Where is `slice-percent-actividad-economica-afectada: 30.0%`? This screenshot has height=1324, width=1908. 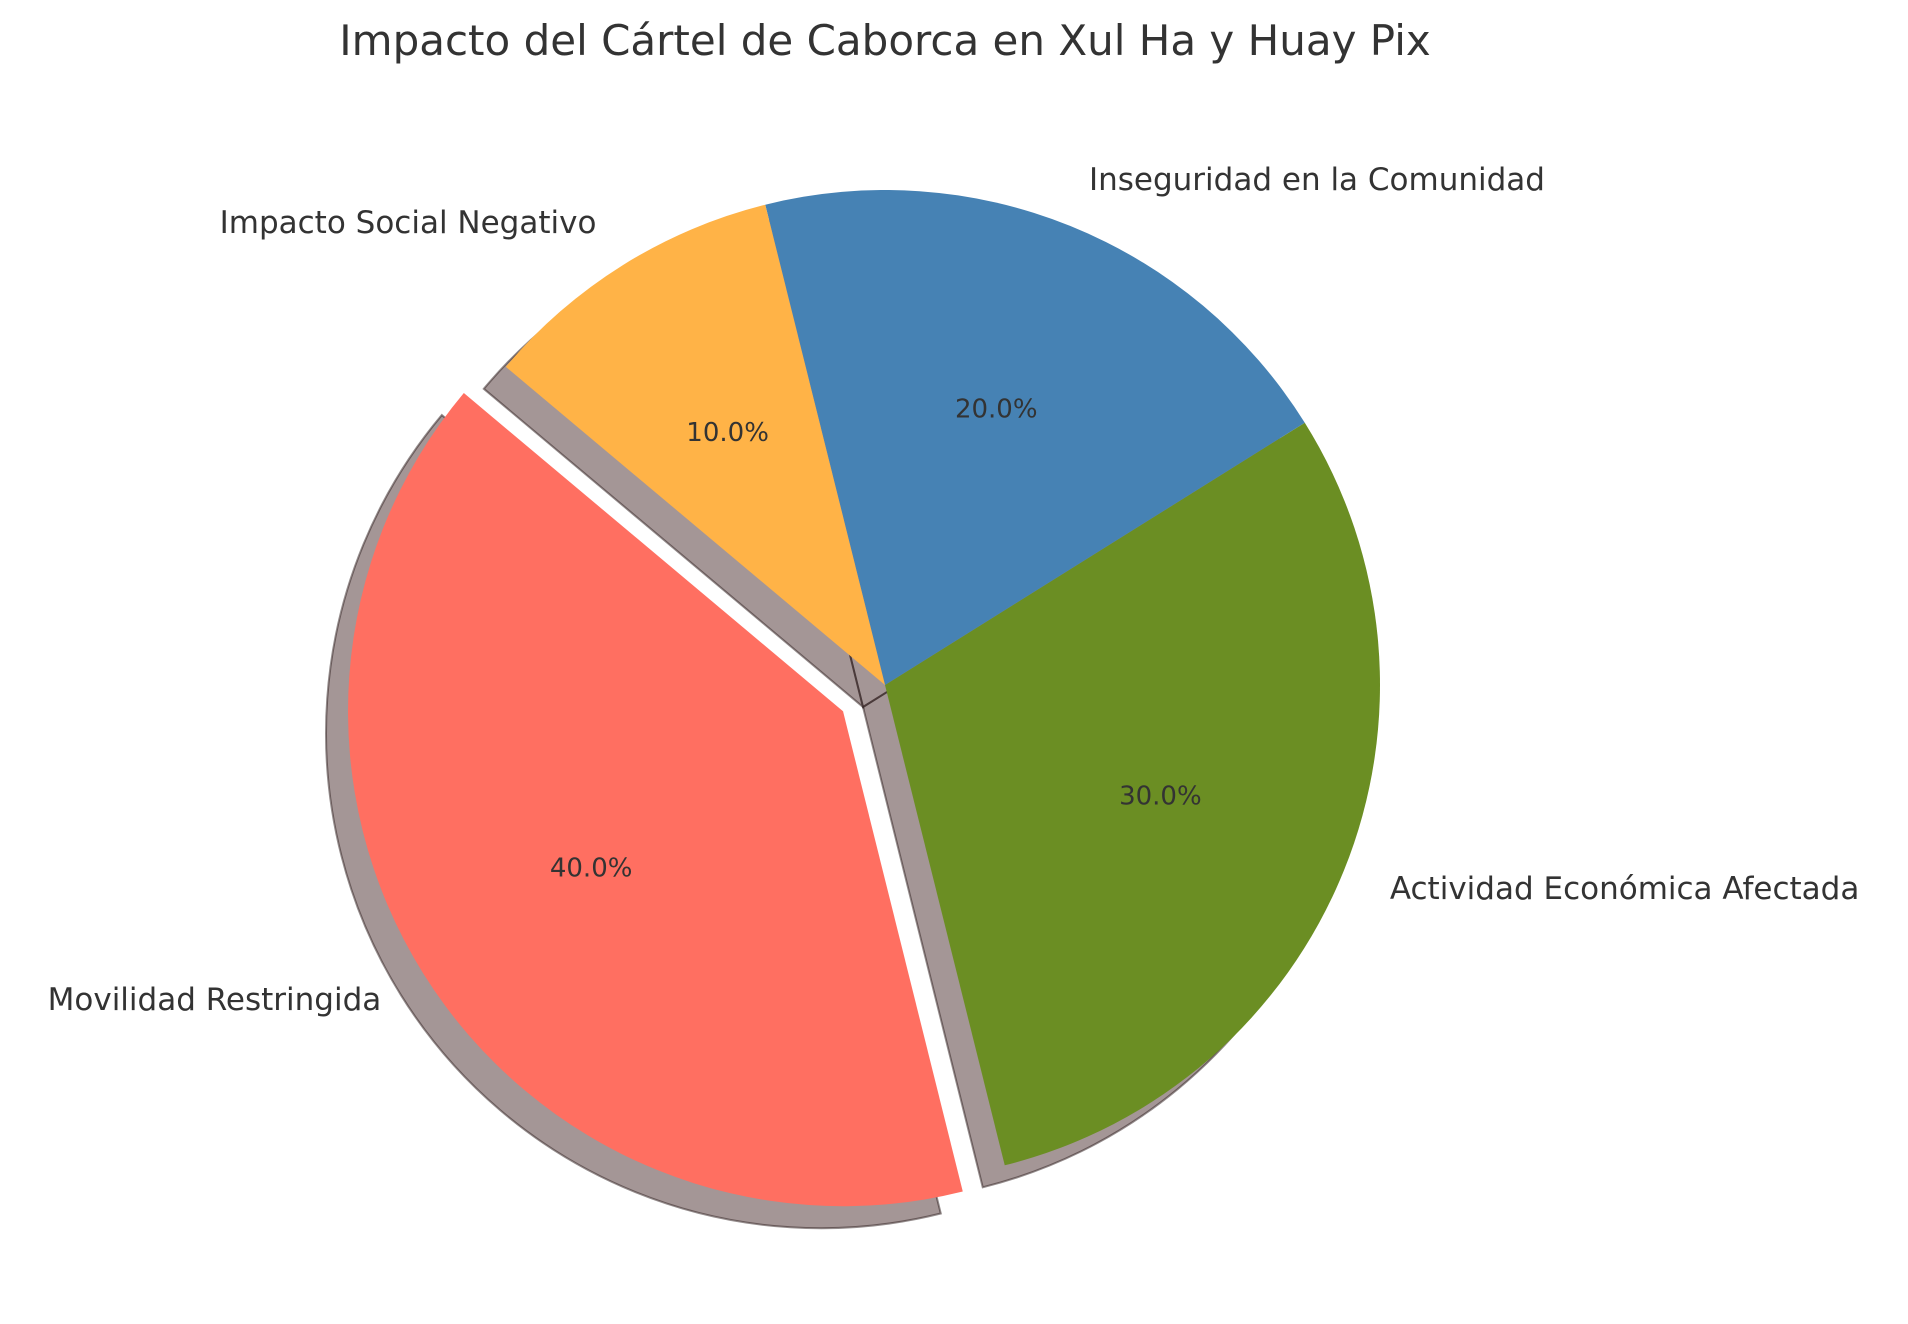 slice-percent-actividad-economica-afectada: 30.0% is located at coordinates (1160, 796).